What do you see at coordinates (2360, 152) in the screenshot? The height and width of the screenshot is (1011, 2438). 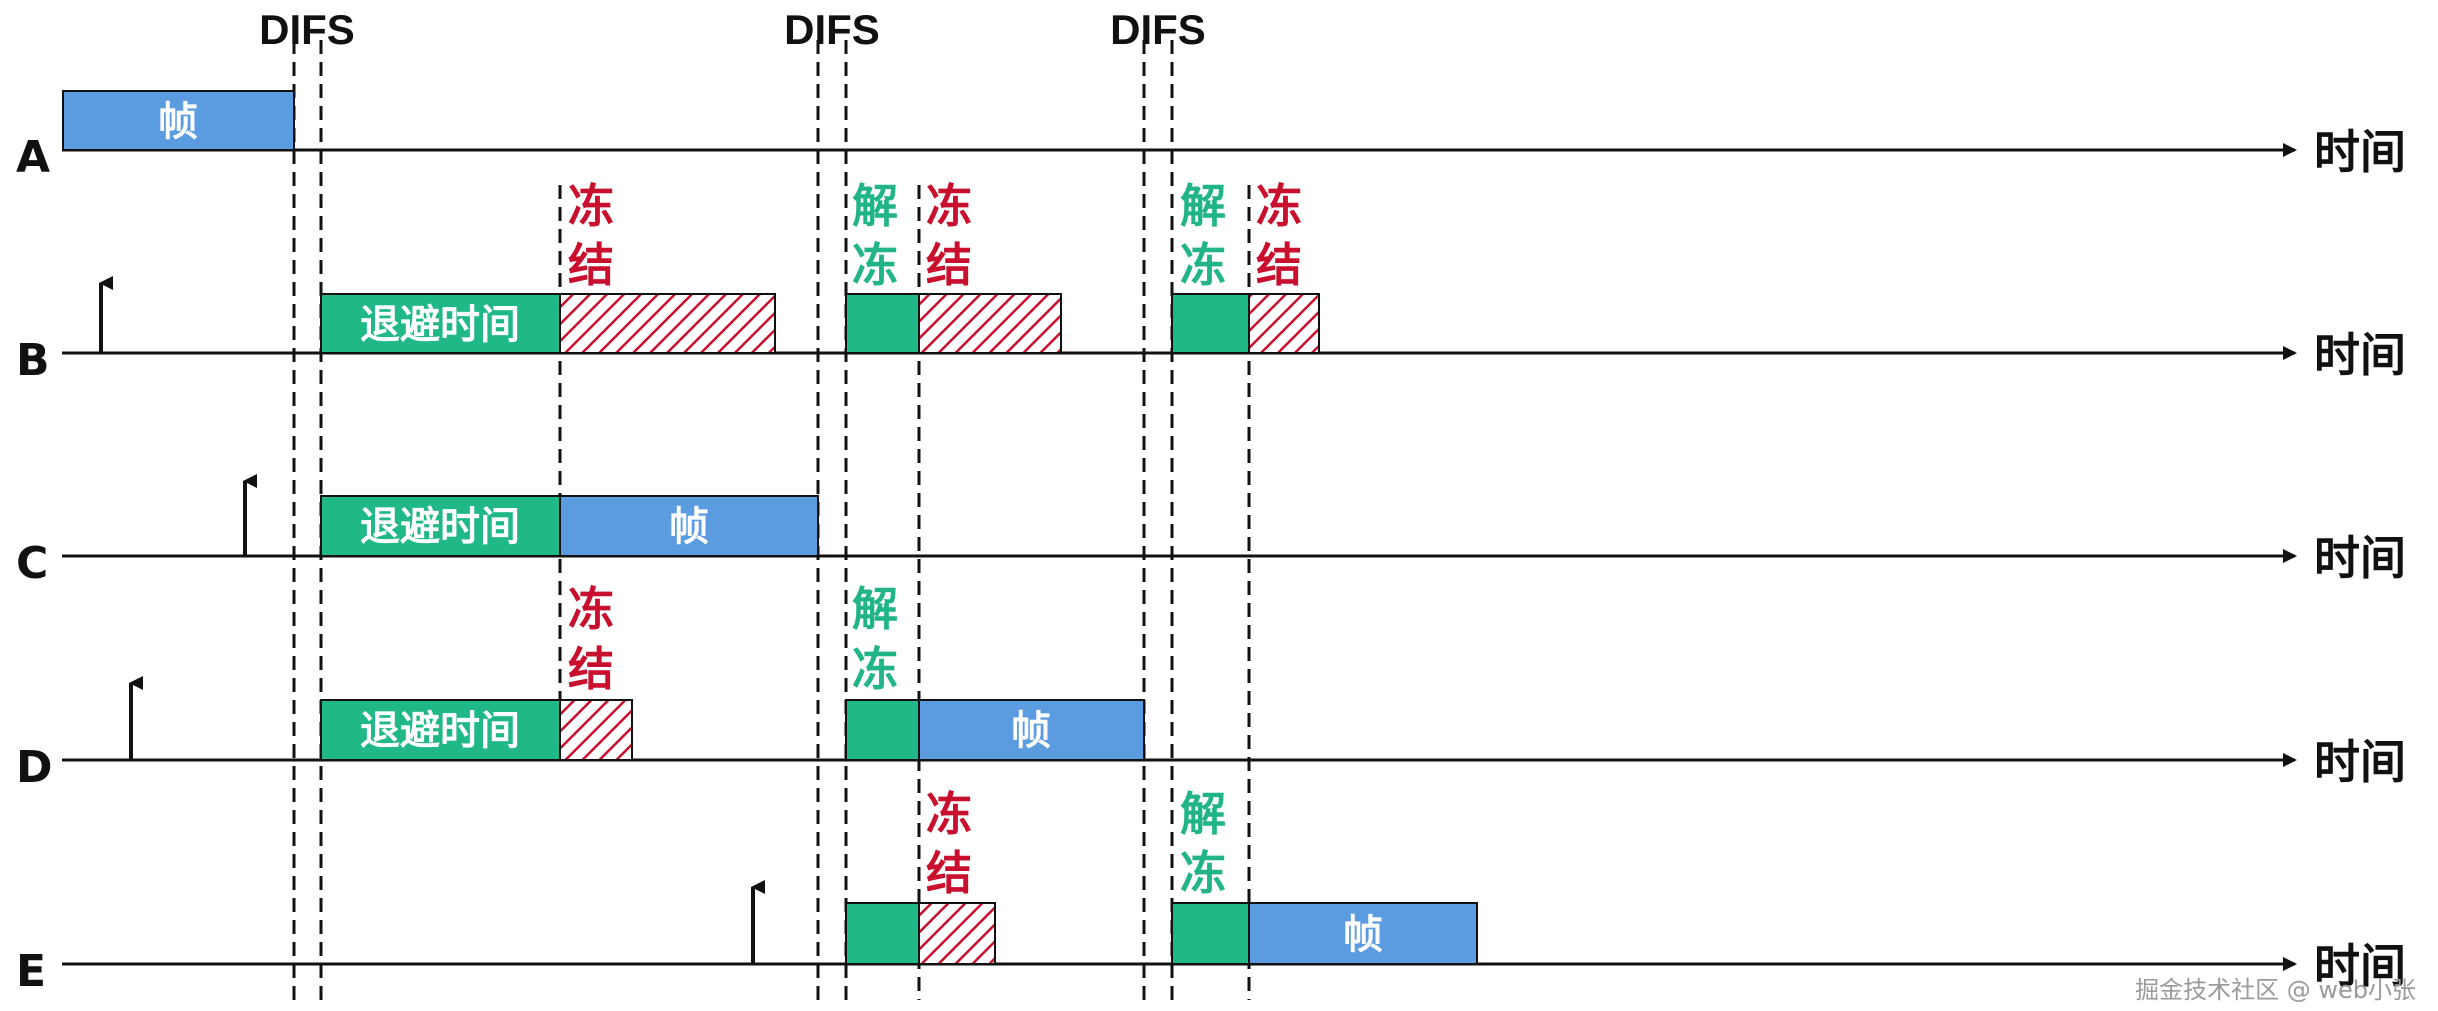 I see `time-label-a: 时间` at bounding box center [2360, 152].